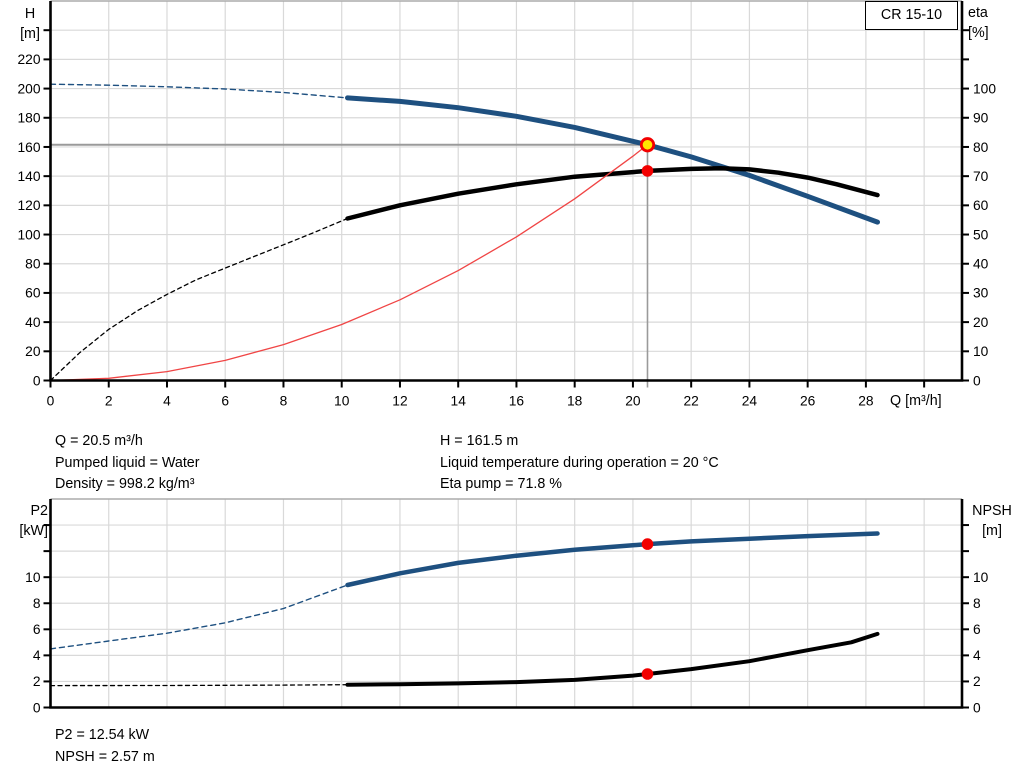 Image resolution: width=1024 pixels, height=781 pixels. Describe the element at coordinates (981, 322) in the screenshot. I see `right-axis-tick-label: 20` at that location.